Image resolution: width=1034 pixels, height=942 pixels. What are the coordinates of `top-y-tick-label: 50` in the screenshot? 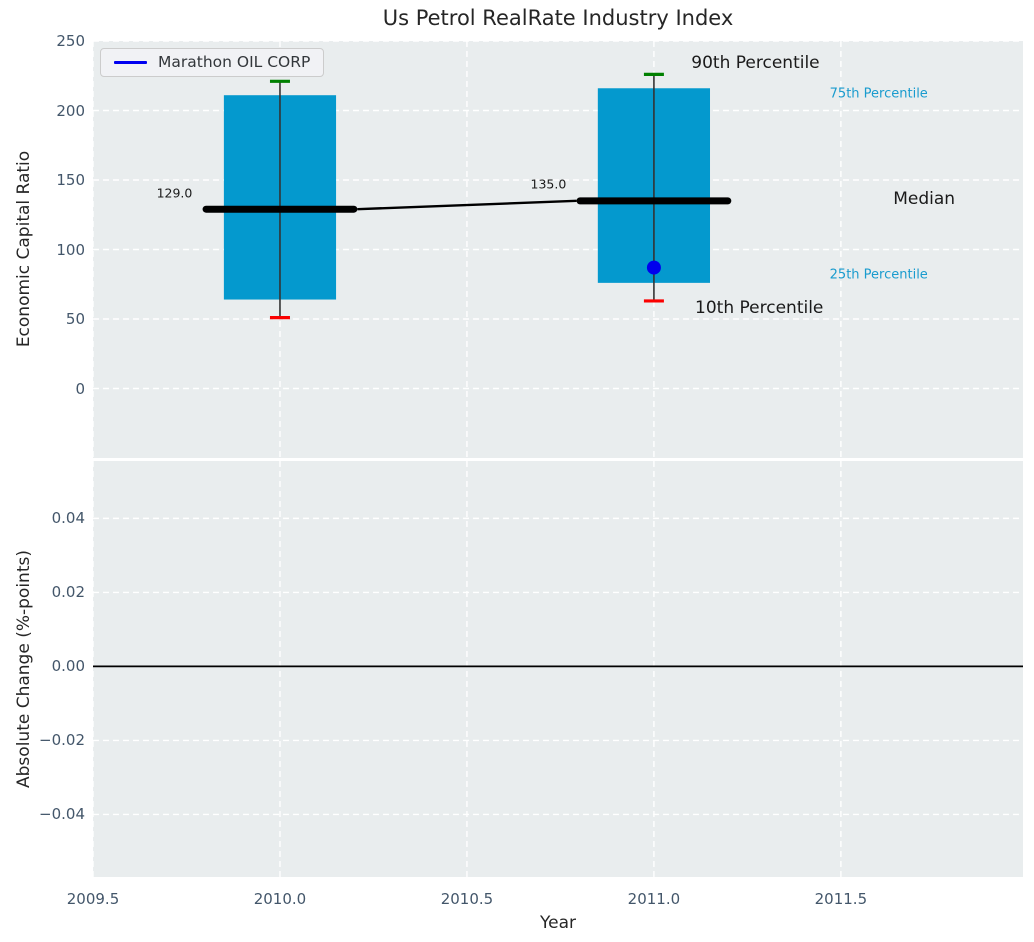 It's located at (75, 319).